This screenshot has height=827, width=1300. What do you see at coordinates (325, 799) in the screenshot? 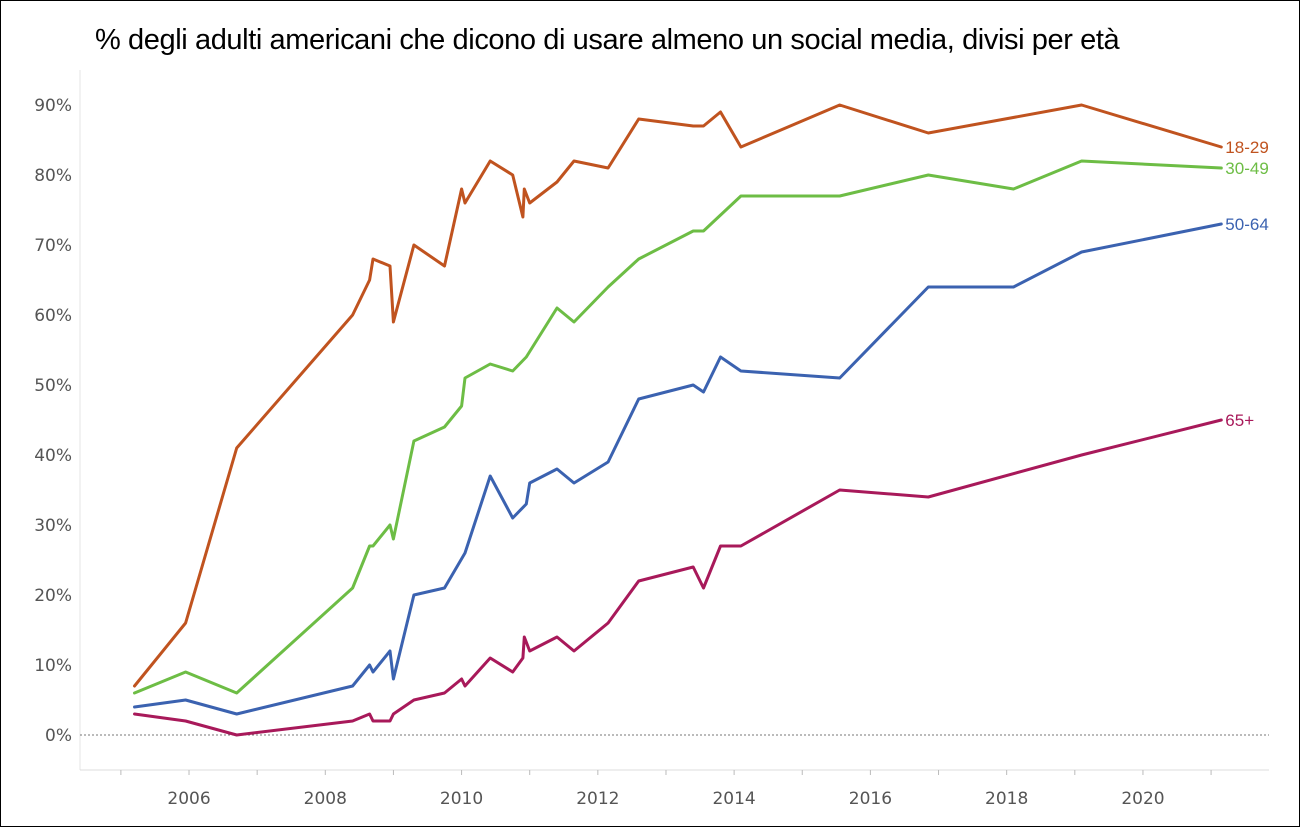
I see `x-tick-label: 2008` at bounding box center [325, 799].